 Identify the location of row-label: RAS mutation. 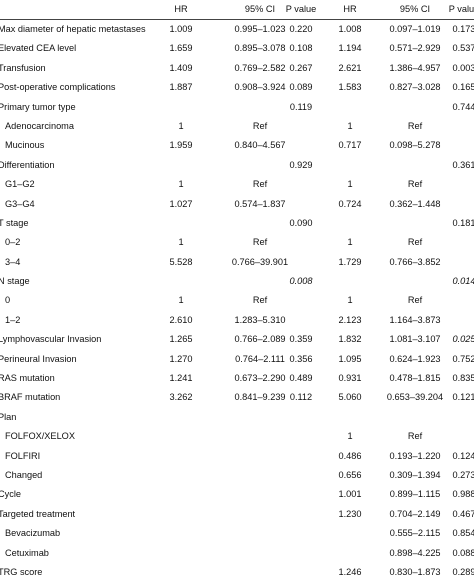
(27, 378).